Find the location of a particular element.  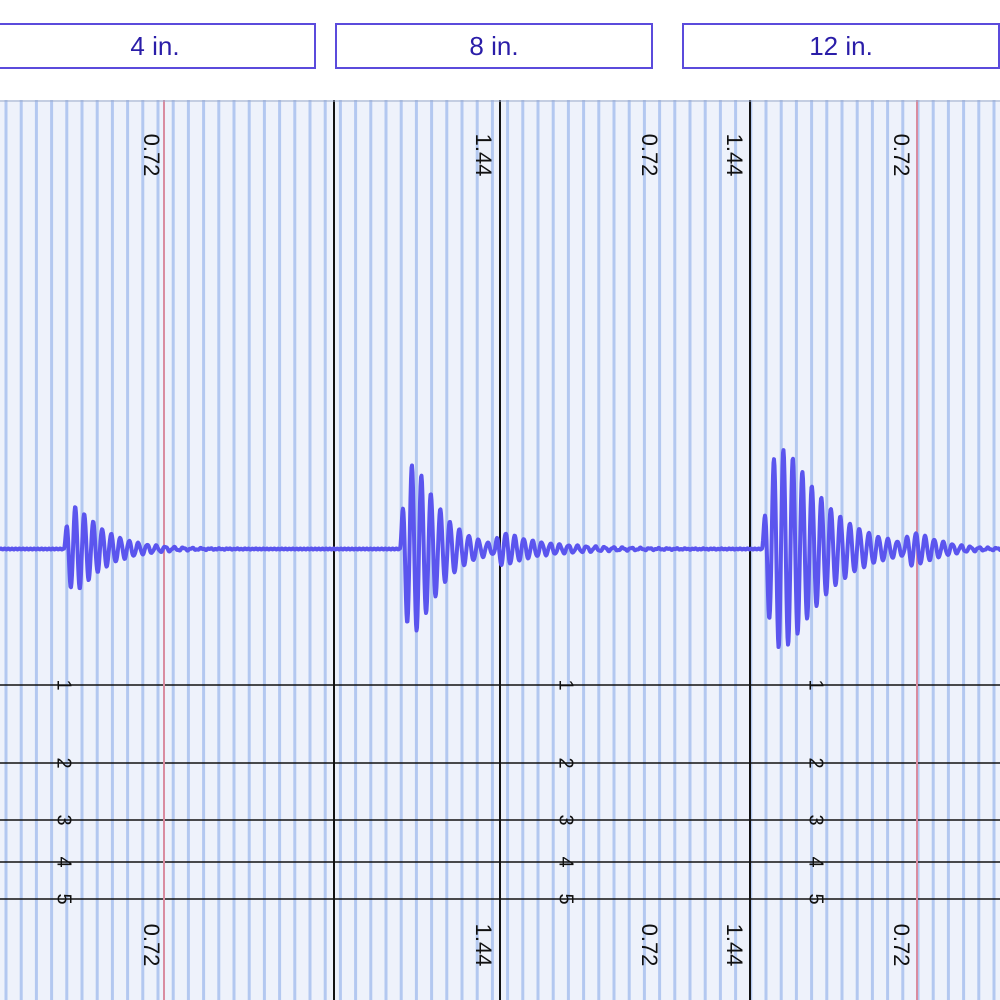

tab-8-in: 8 in. is located at coordinates (494, 46).